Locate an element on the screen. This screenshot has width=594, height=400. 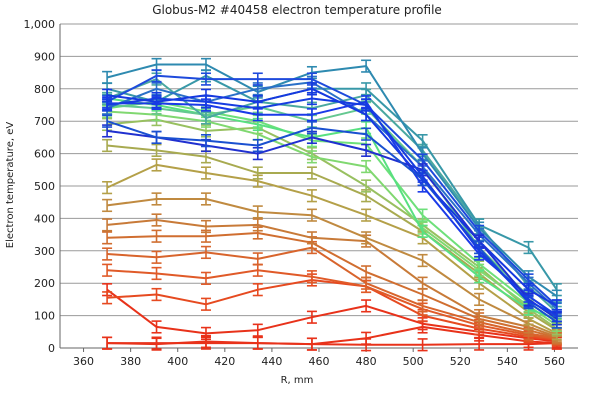
y-tick-label: 300 is located at coordinates (44, 251).